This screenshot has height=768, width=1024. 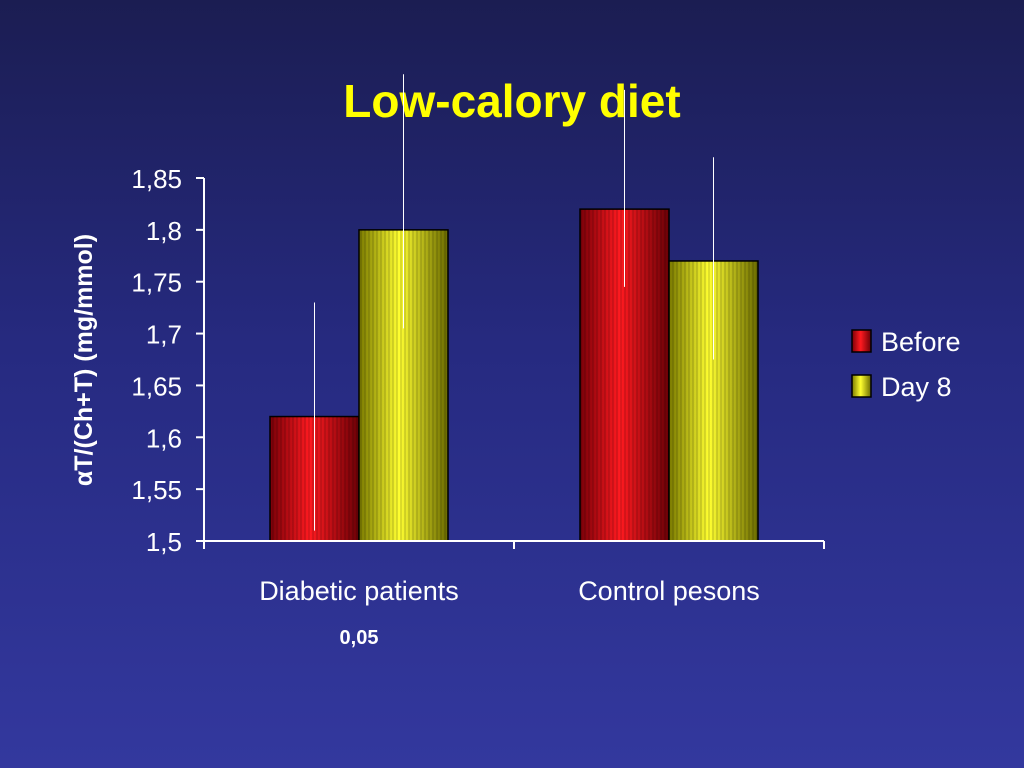 What do you see at coordinates (916, 387) in the screenshot?
I see `legend-label: Day 8` at bounding box center [916, 387].